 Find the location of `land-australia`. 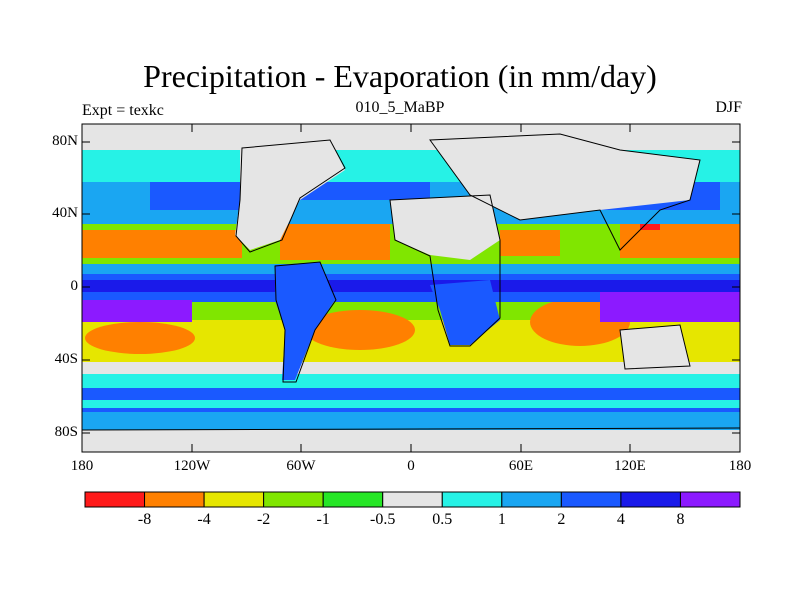

land-australia is located at coordinates (655, 346).